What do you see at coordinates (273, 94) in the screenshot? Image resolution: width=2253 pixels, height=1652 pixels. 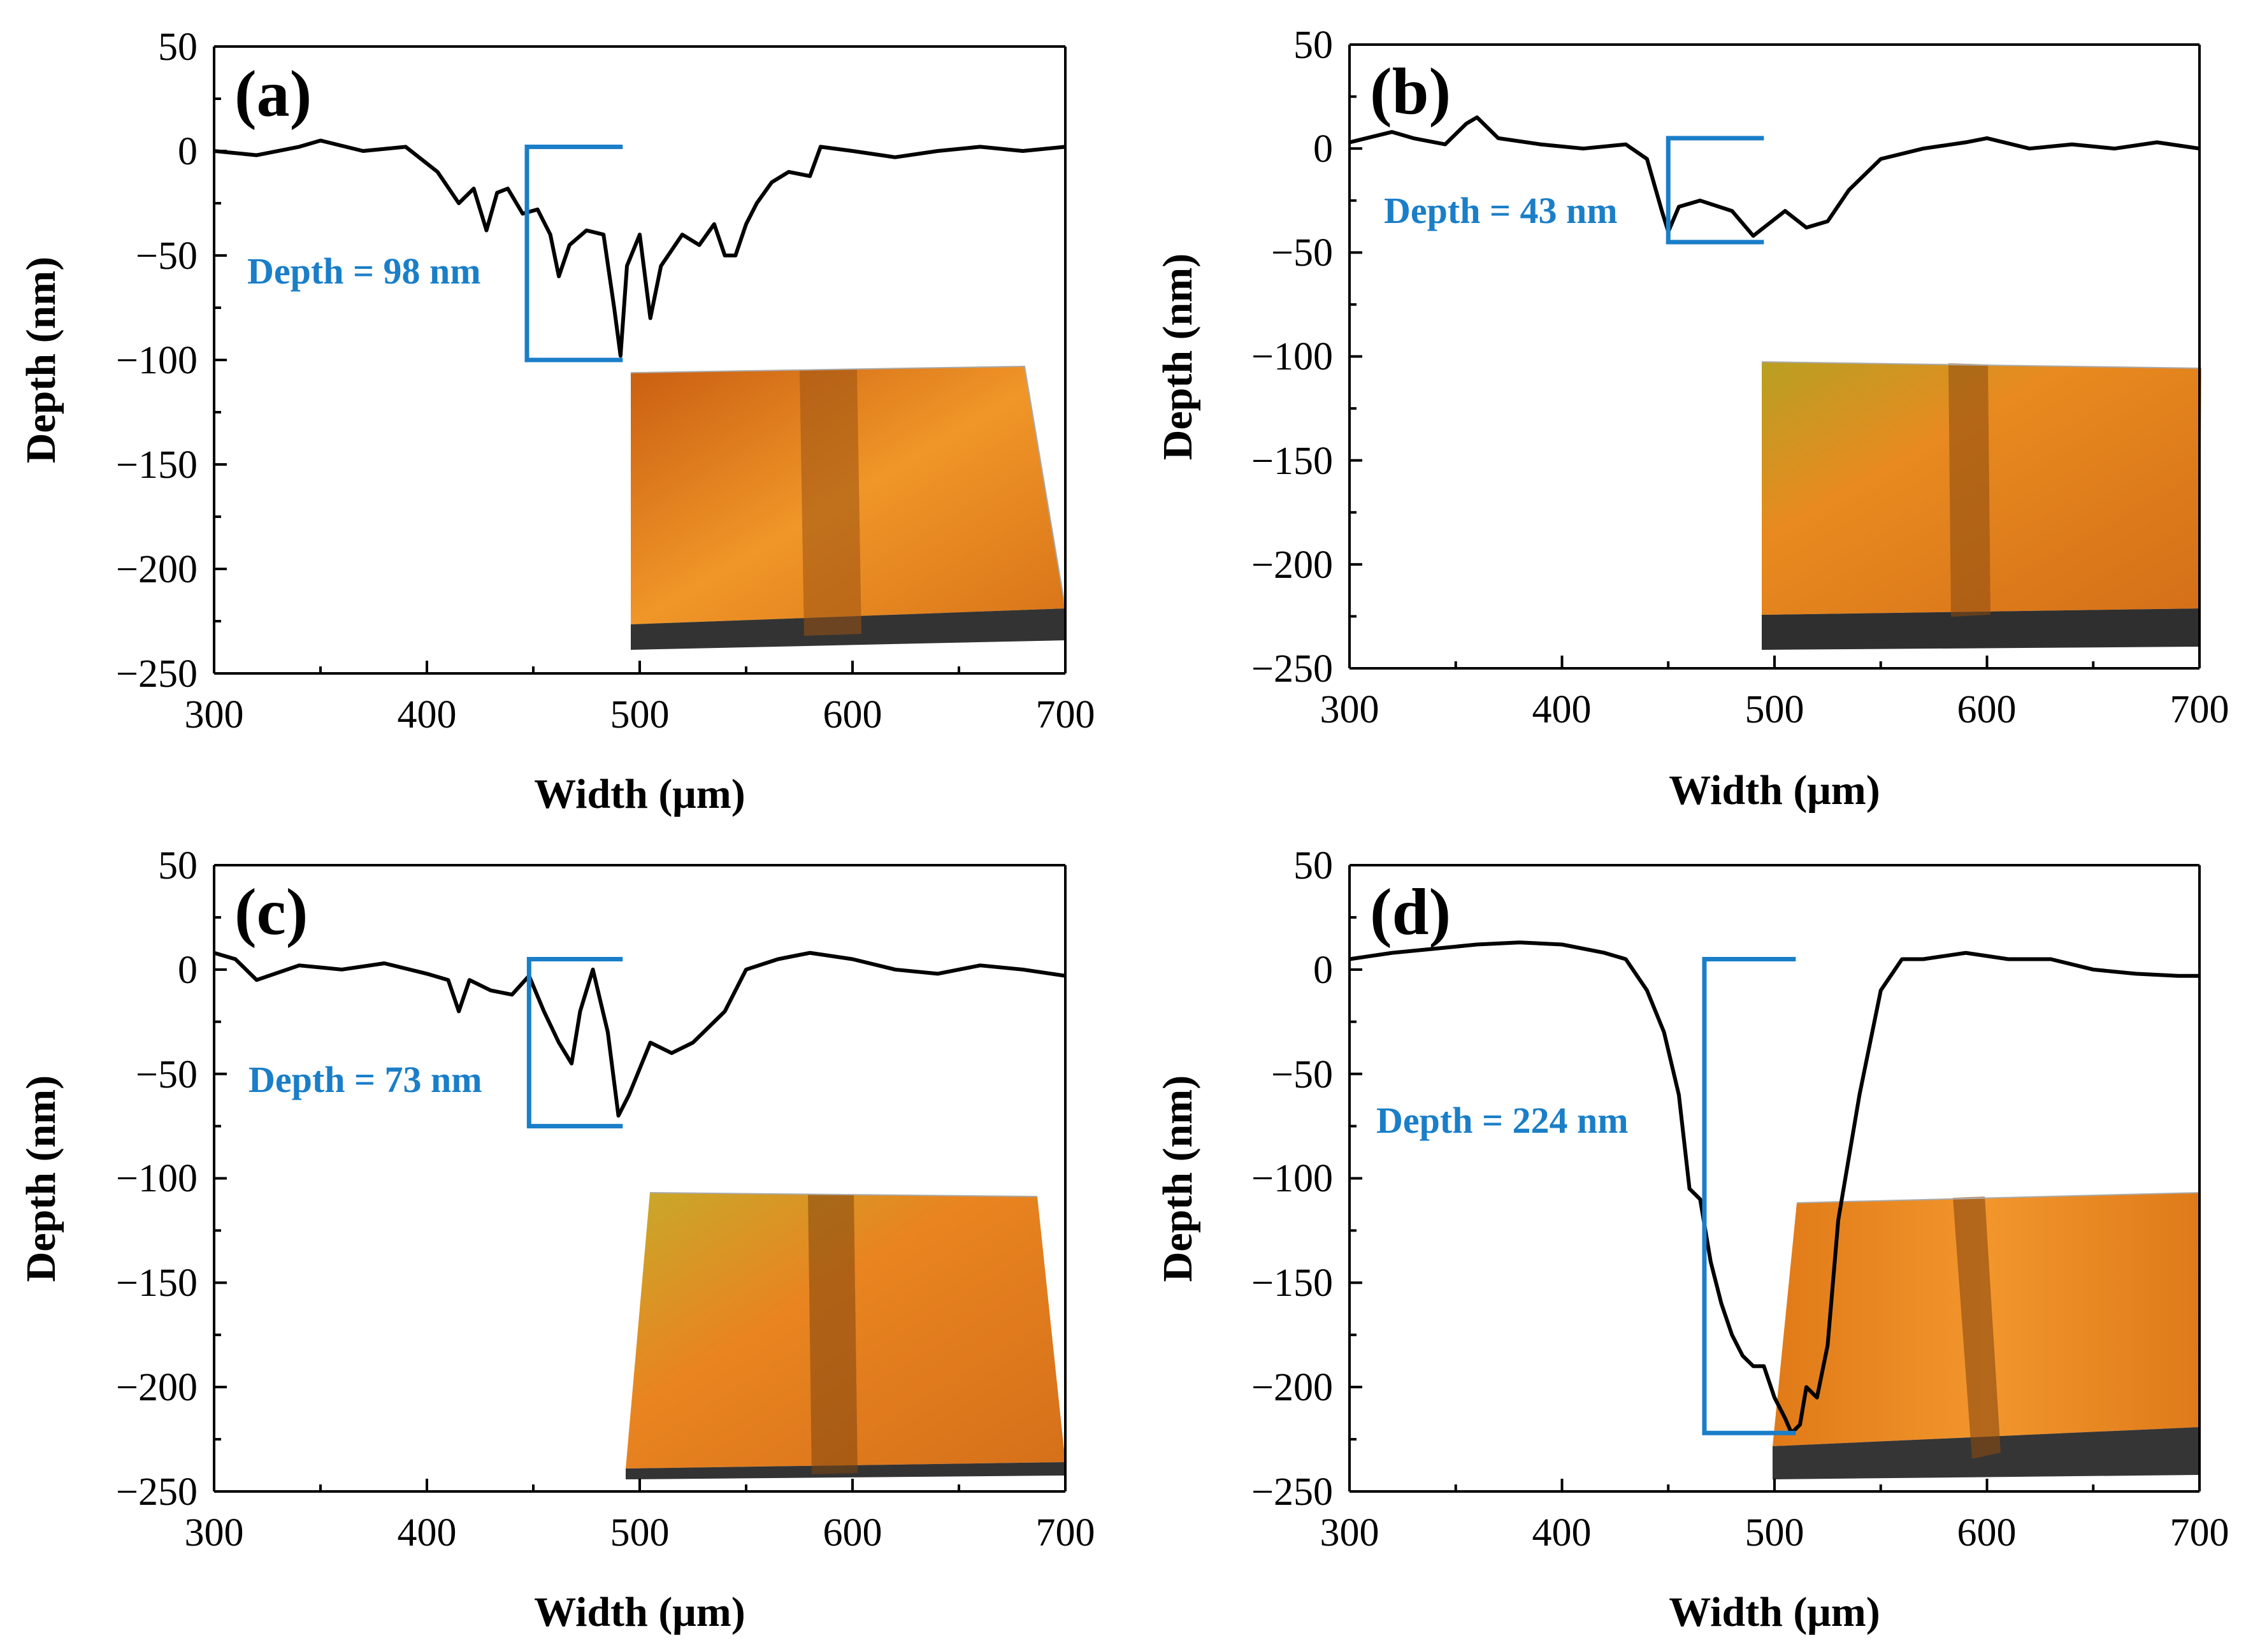 I see `panel-label: (a)` at bounding box center [273, 94].